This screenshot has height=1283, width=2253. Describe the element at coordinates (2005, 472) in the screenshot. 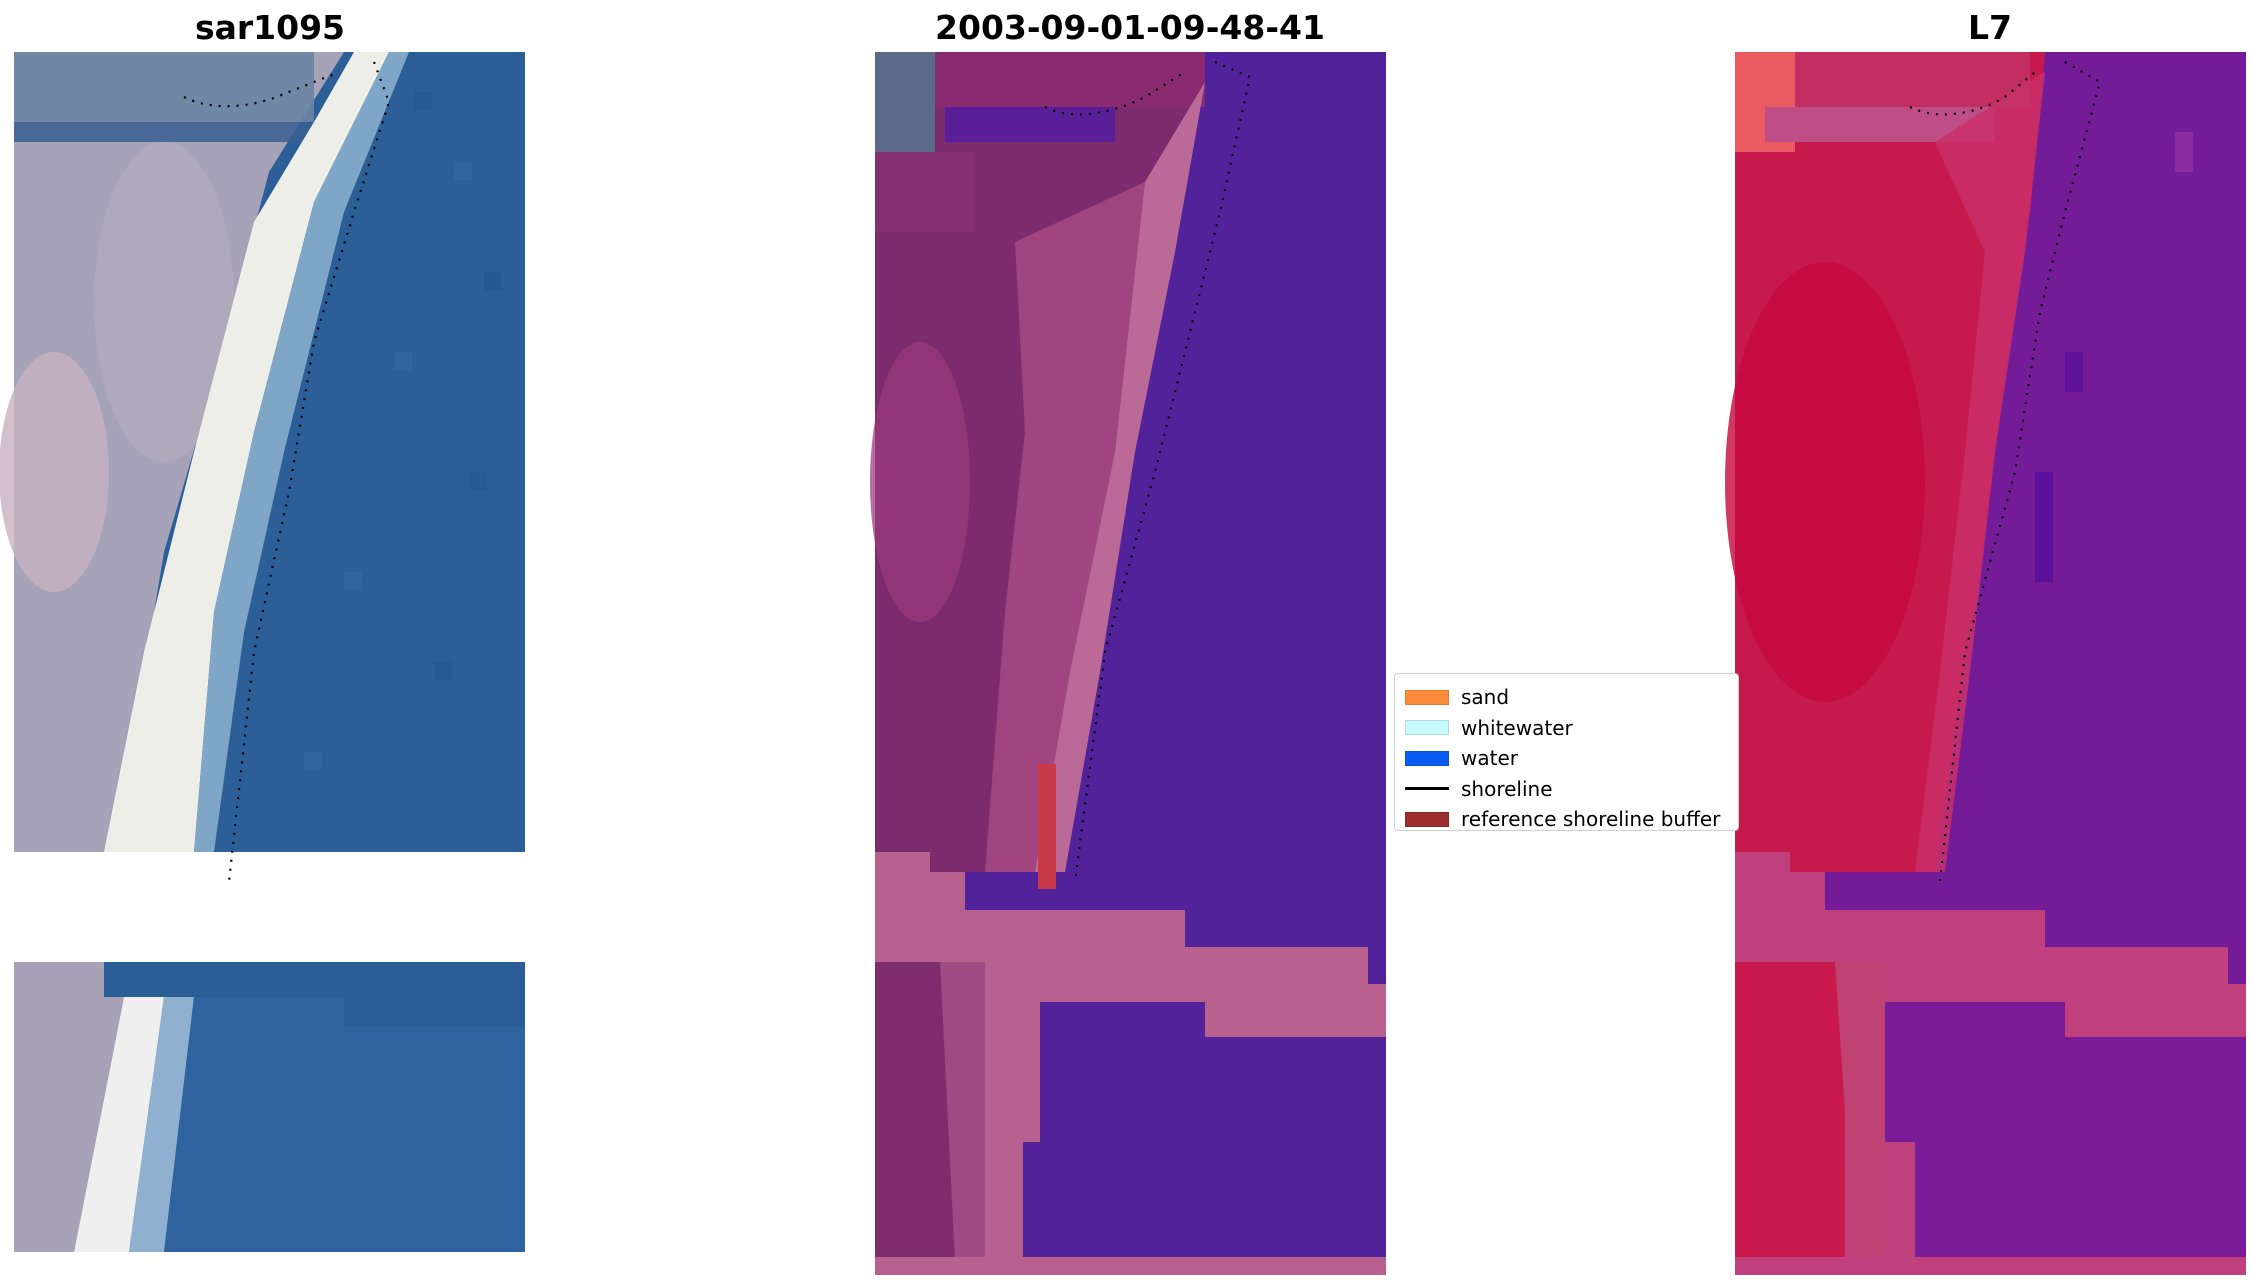

I see `shoreline-right` at that location.